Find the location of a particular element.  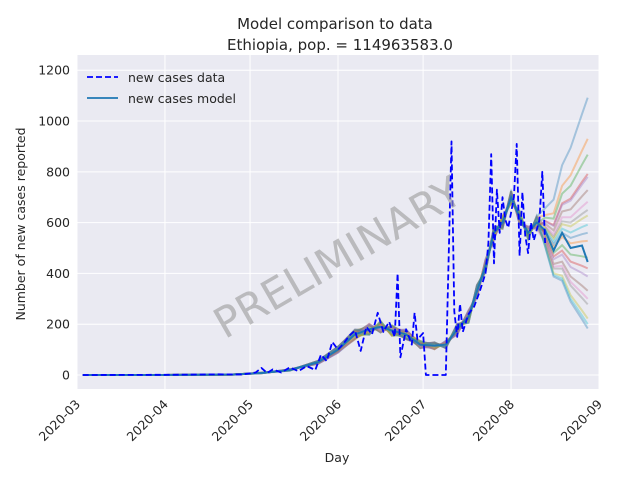

y-tick-label: 1000 is located at coordinates (54, 121).